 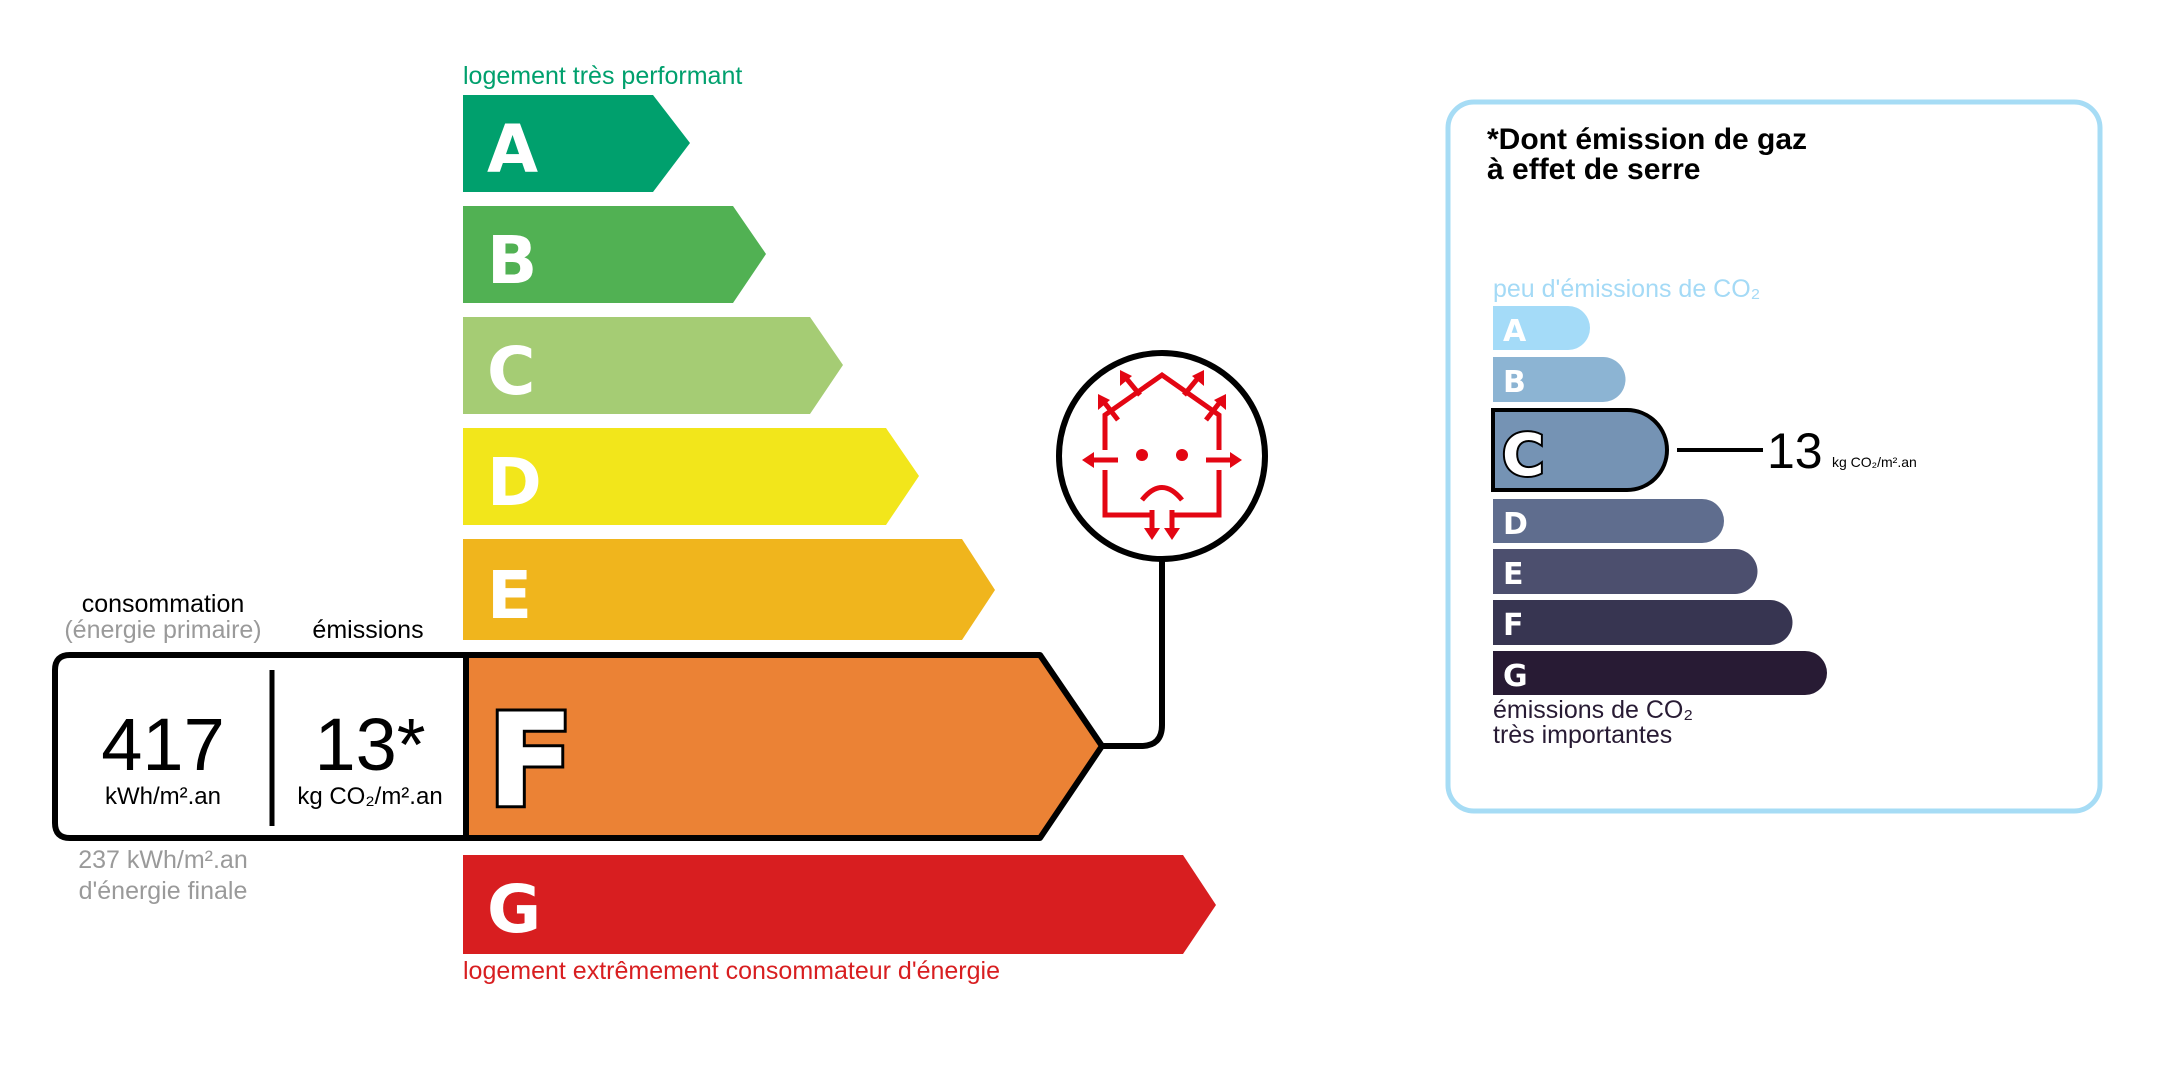 What do you see at coordinates (1582, 735) in the screenshot?
I see `ghg-bottom-caption-line2: très importantes` at bounding box center [1582, 735].